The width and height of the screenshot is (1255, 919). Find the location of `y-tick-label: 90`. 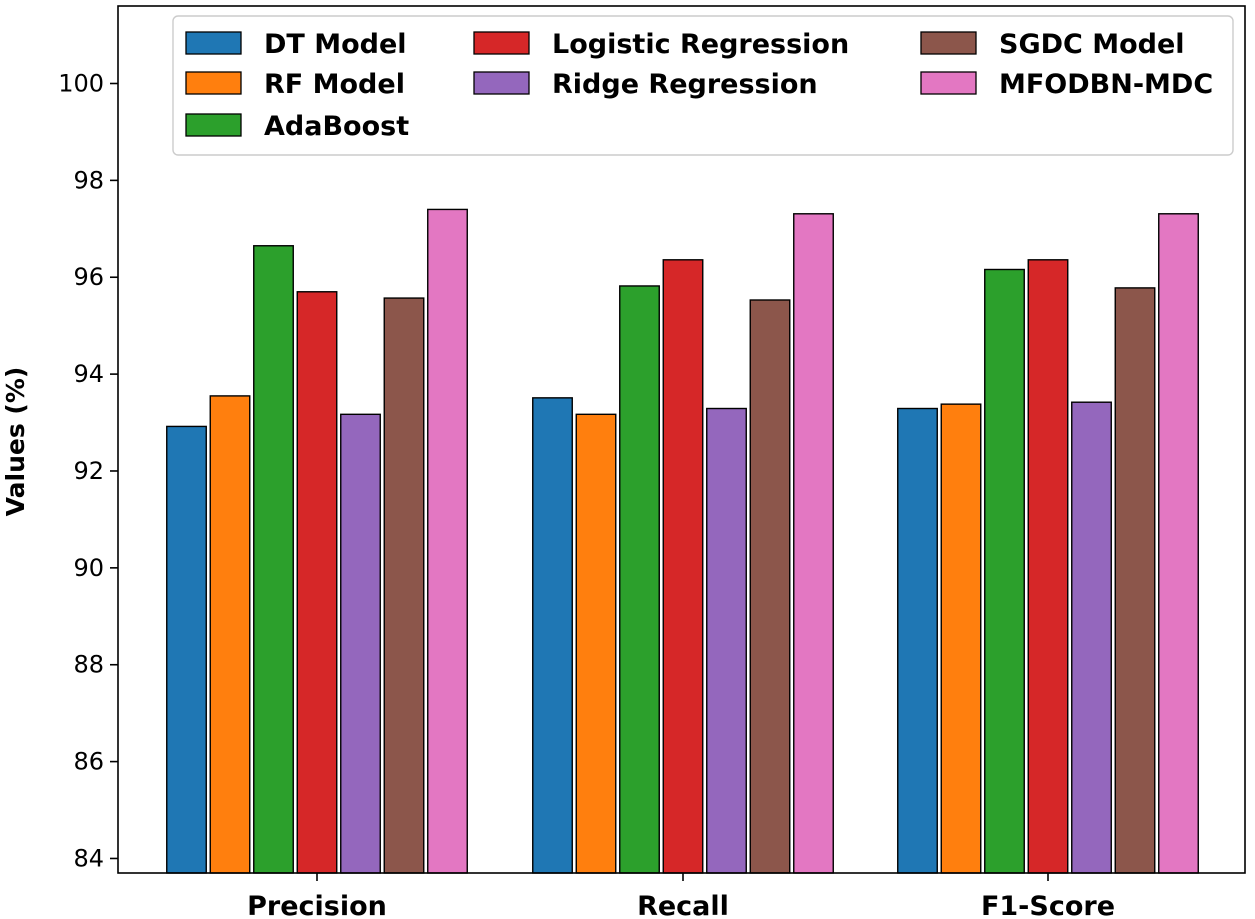

y-tick-label: 90 is located at coordinates (88, 568).